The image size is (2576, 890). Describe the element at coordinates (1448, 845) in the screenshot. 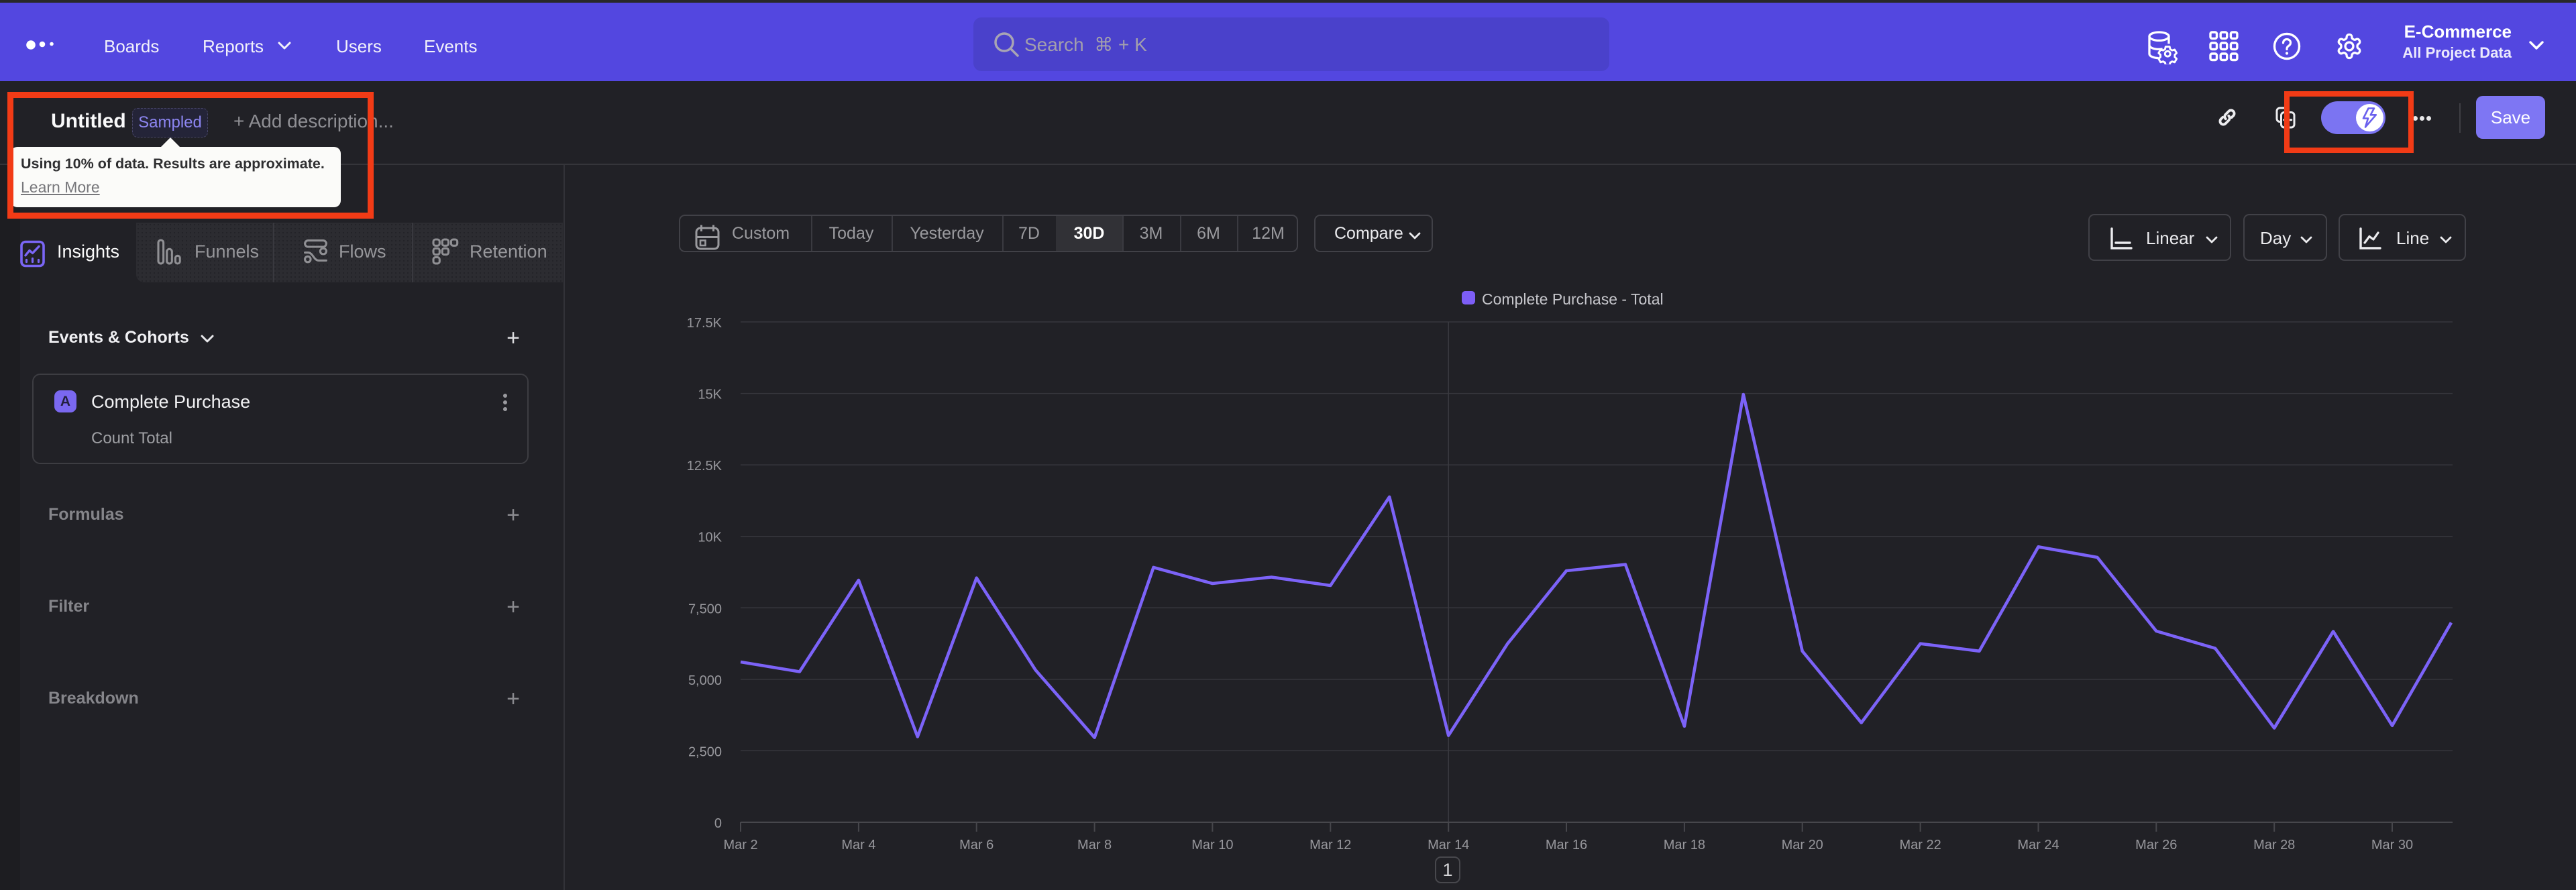

I see `svg-text: Mar 14` at that location.